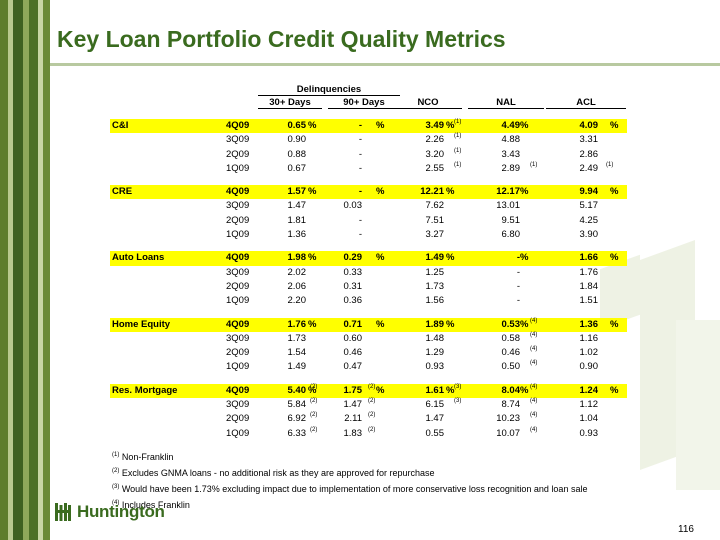  I want to click on cell-d30: 1.36, so click(297, 235).